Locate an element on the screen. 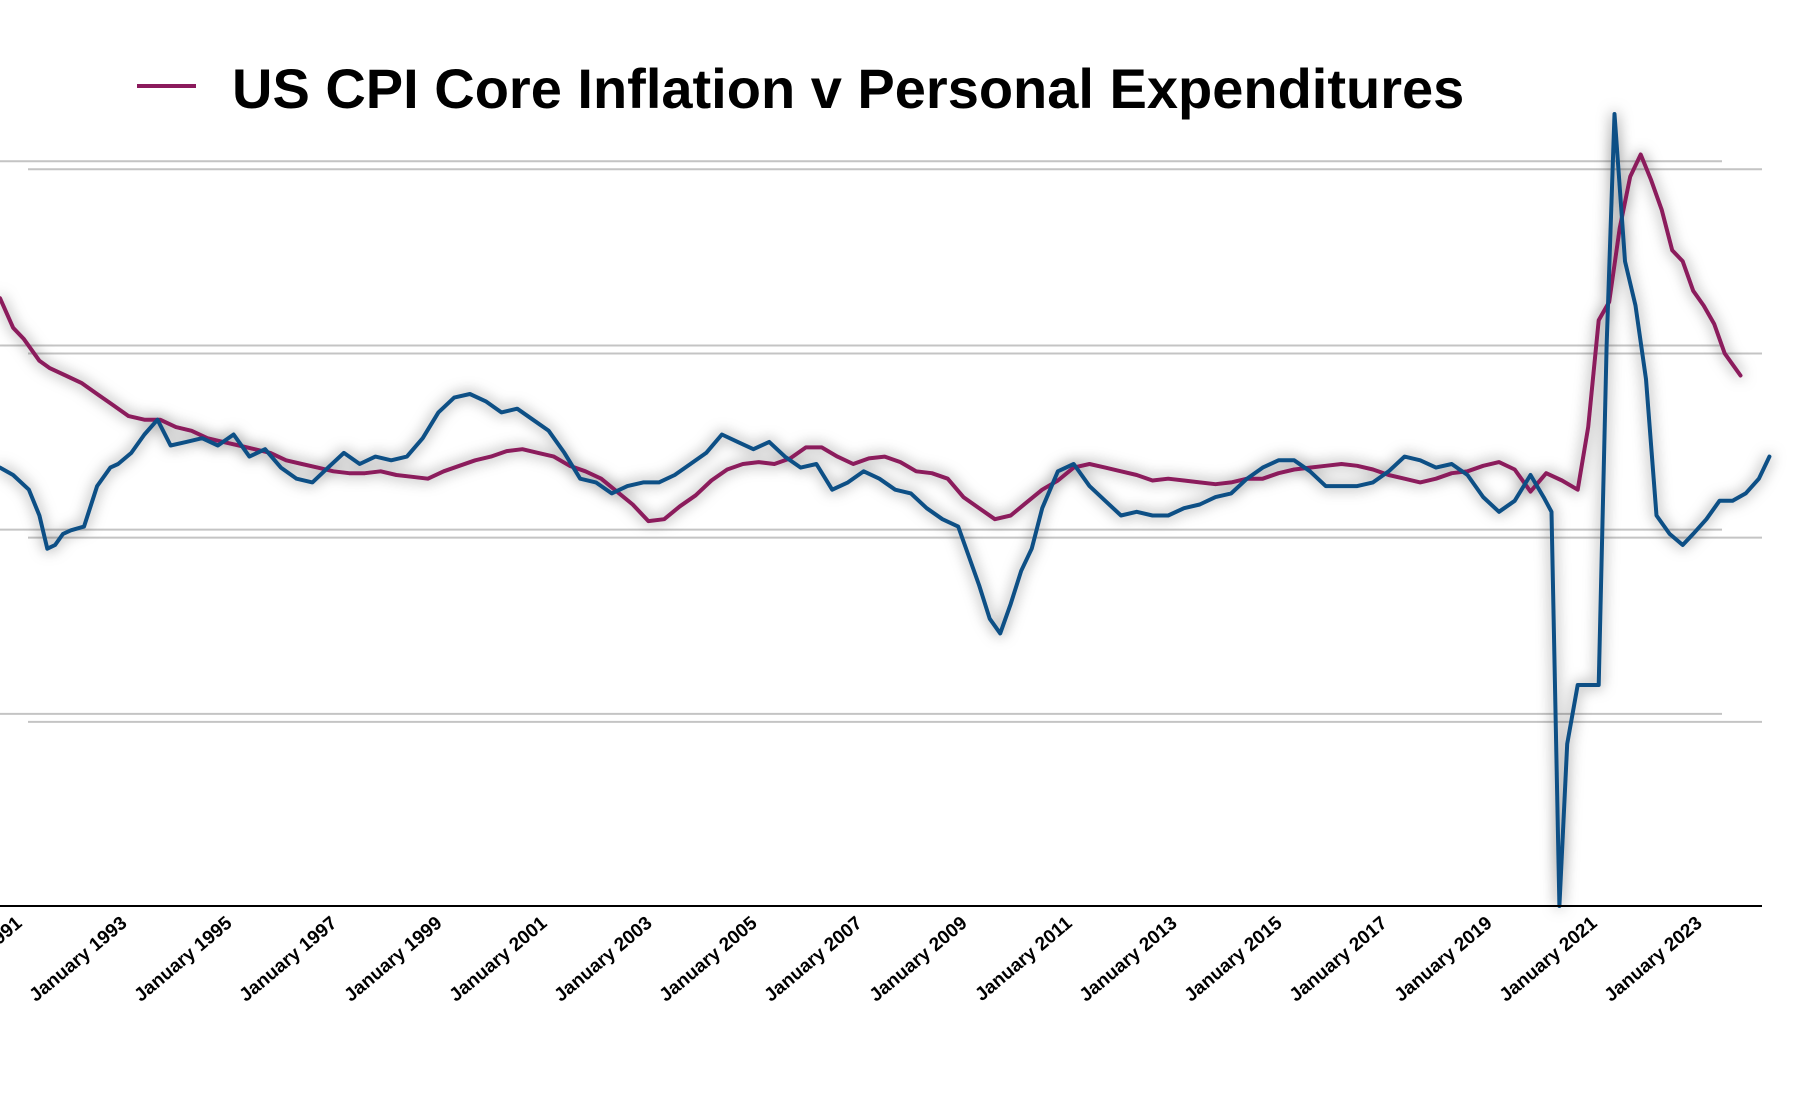 The image size is (1802, 1096). x-tick-label: January 2023 is located at coordinates (1654, 959).